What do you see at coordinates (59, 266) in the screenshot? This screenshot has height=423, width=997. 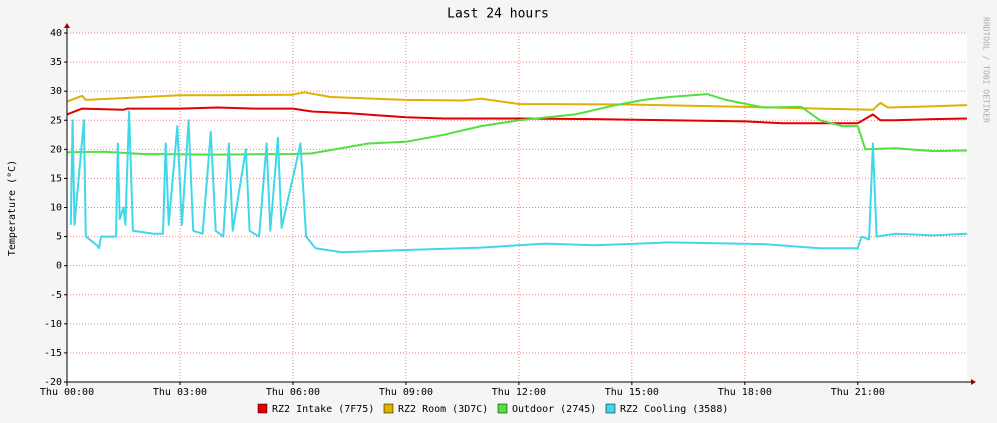 I see `y-tick-label: 0` at bounding box center [59, 266].